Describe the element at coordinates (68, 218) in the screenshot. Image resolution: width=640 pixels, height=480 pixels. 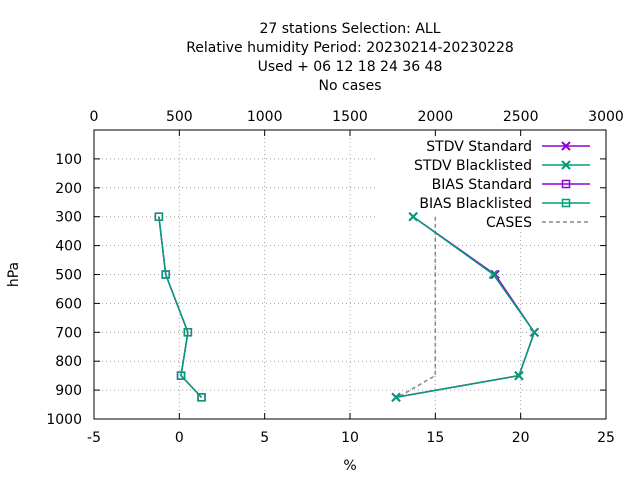
I see `y-tick-label: 300` at that location.